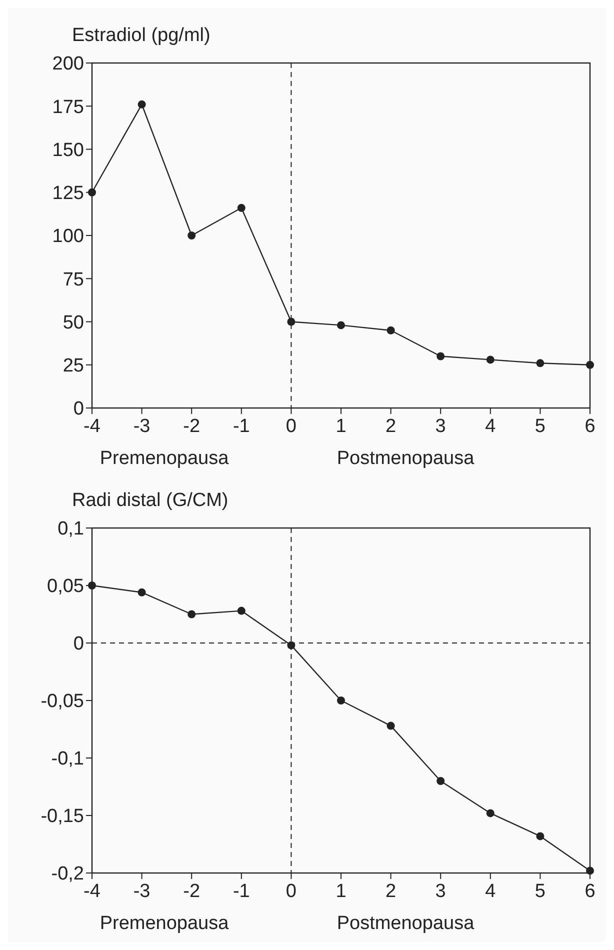  I want to click on y-tick-label: 125, so click(68, 193).